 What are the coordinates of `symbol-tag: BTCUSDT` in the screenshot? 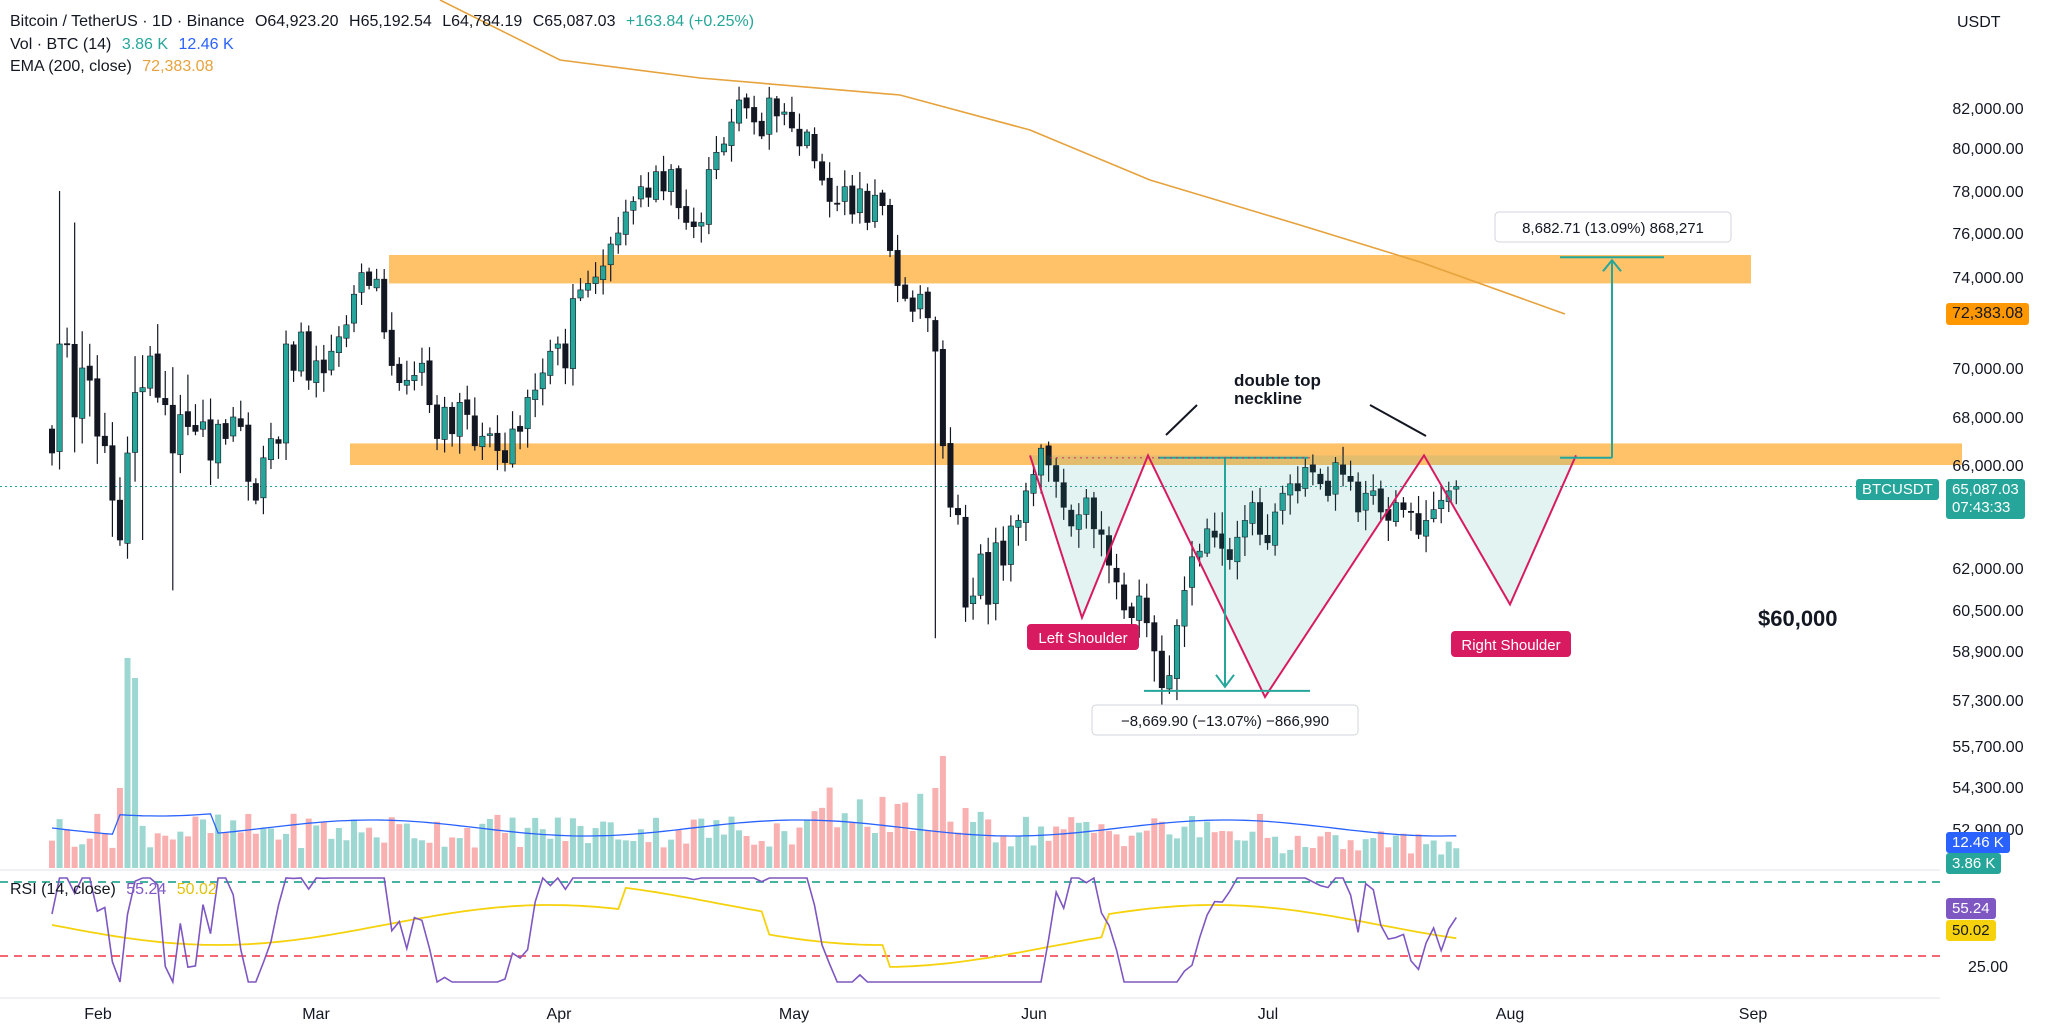 It's located at (1897, 489).